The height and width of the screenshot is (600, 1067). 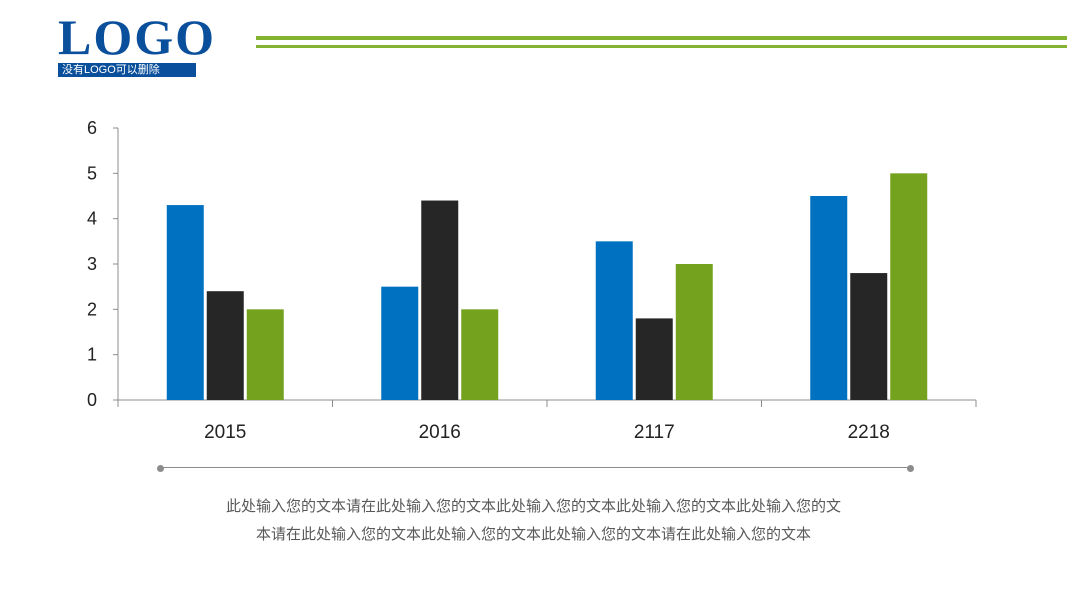 What do you see at coordinates (654, 432) in the screenshot?
I see `x-category-label: 2117` at bounding box center [654, 432].